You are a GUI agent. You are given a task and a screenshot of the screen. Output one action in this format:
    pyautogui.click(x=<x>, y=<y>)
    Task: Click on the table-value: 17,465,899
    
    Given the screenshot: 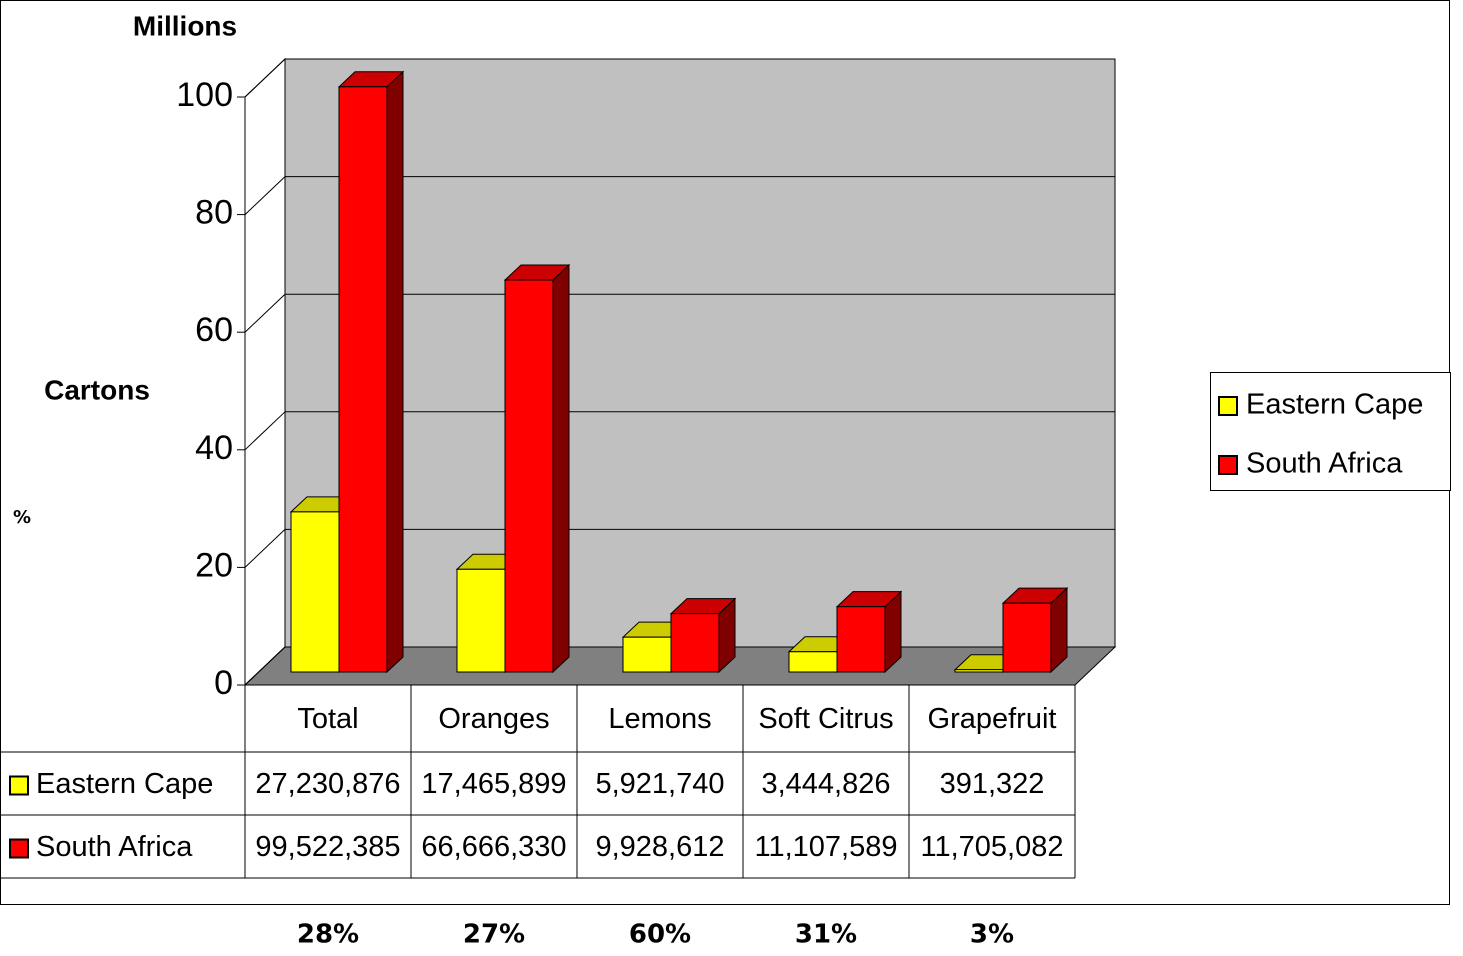 What is the action you would take?
    pyautogui.click(x=493, y=784)
    